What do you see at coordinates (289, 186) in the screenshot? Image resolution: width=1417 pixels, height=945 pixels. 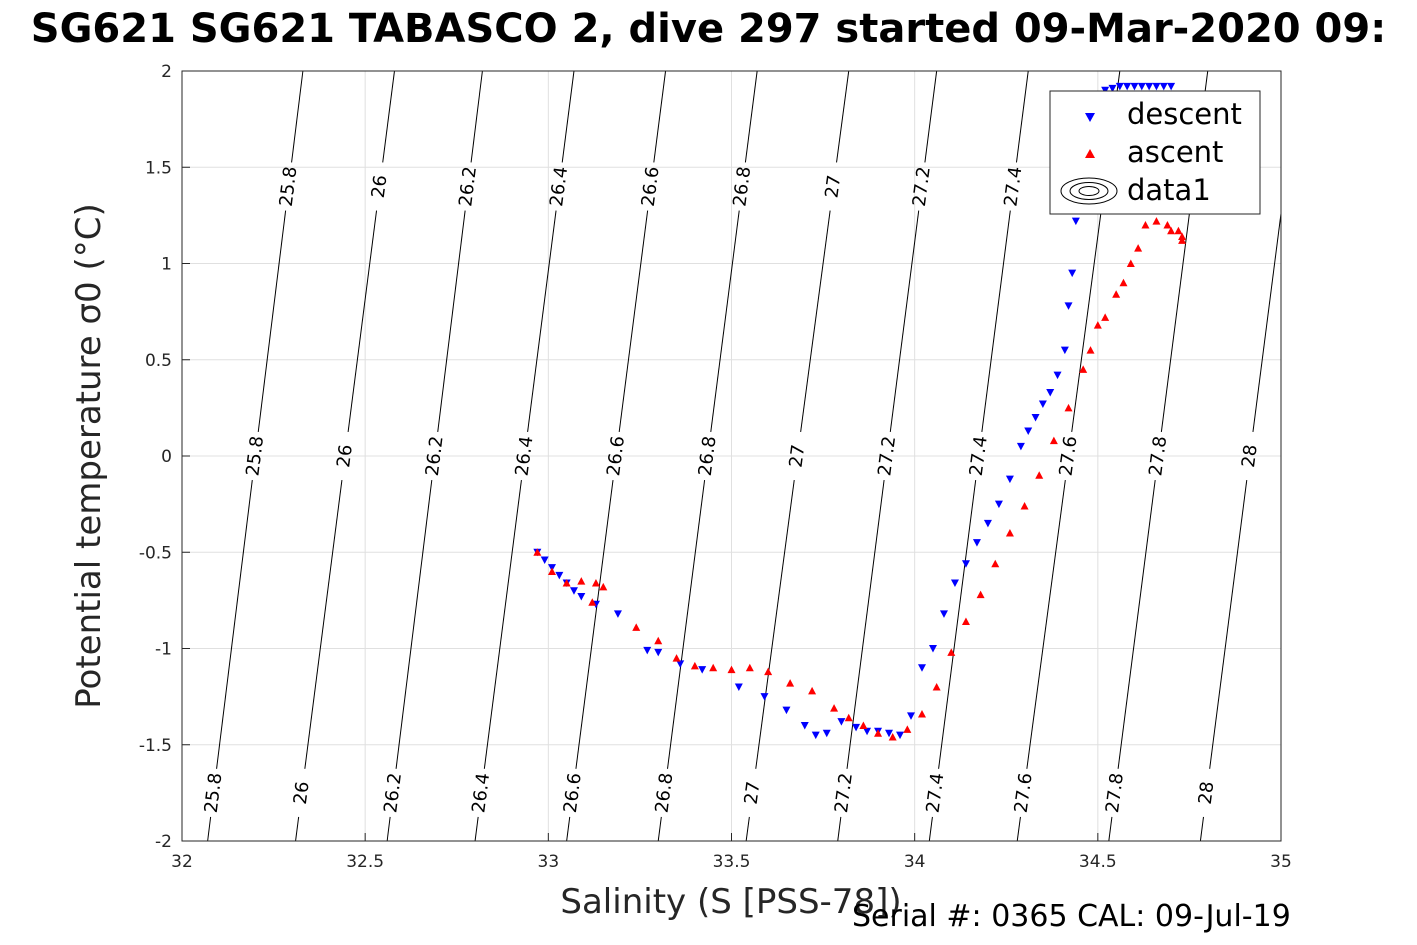 I see `contour-label: 25.8` at bounding box center [289, 186].